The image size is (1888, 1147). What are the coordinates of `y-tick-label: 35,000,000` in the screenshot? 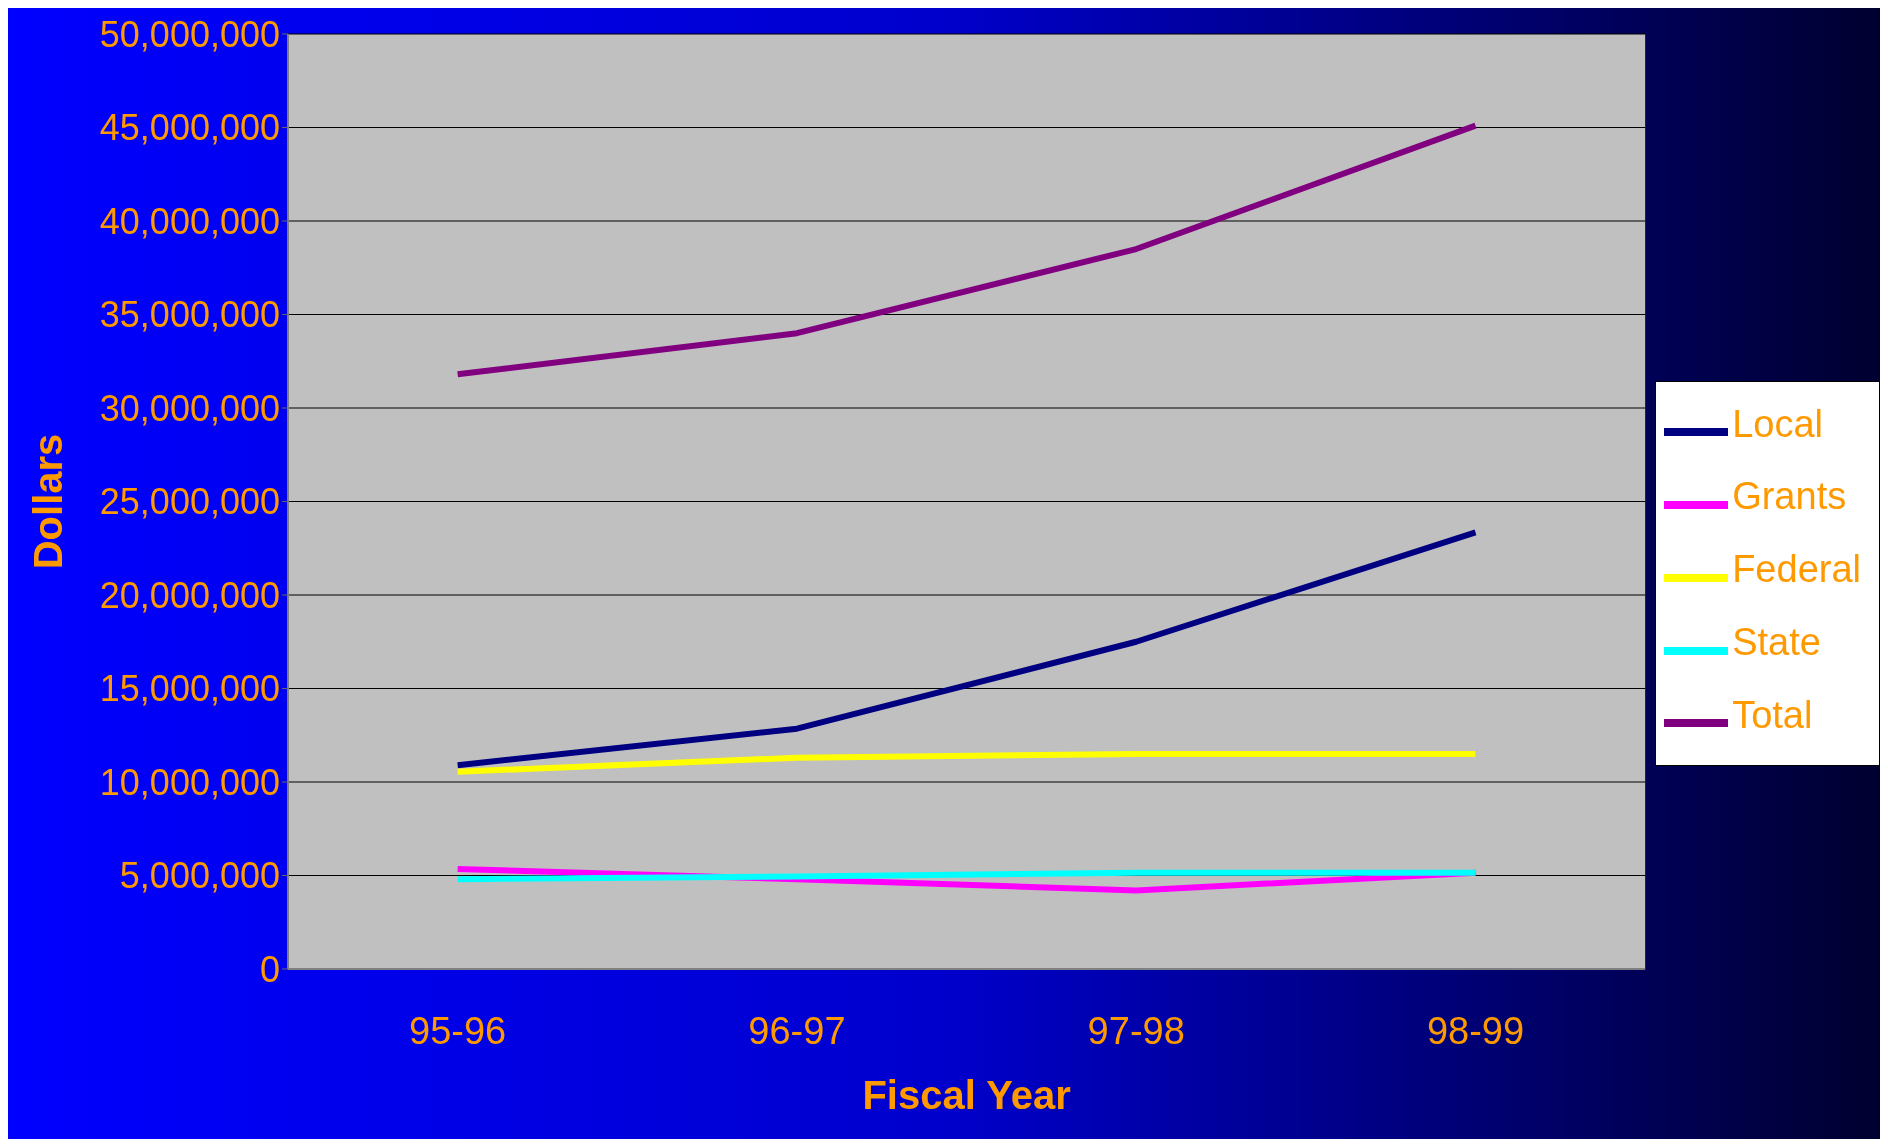 It's located at (189, 315).